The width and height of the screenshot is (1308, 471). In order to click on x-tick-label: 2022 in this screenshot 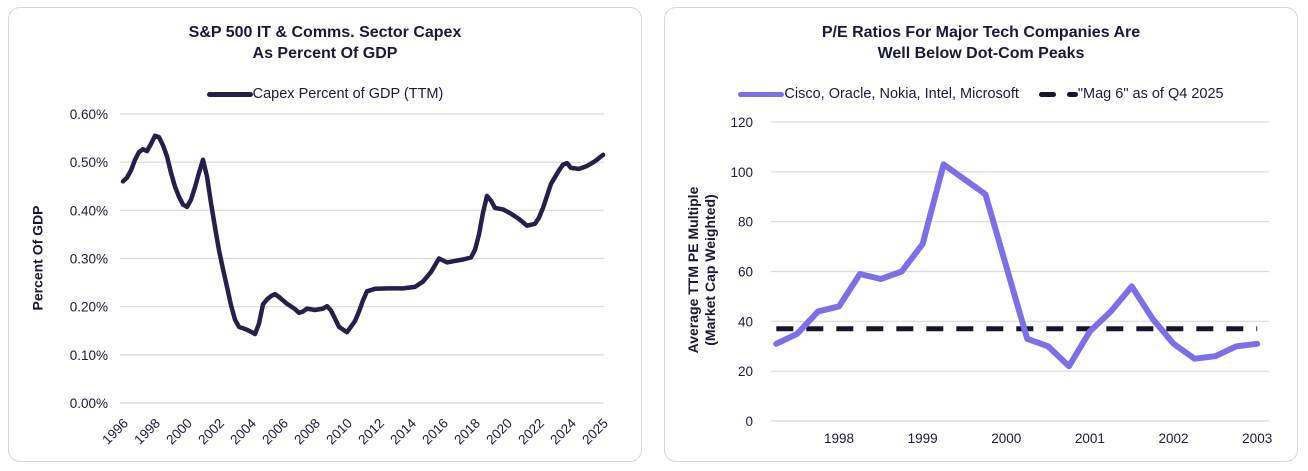, I will do `click(531, 432)`.